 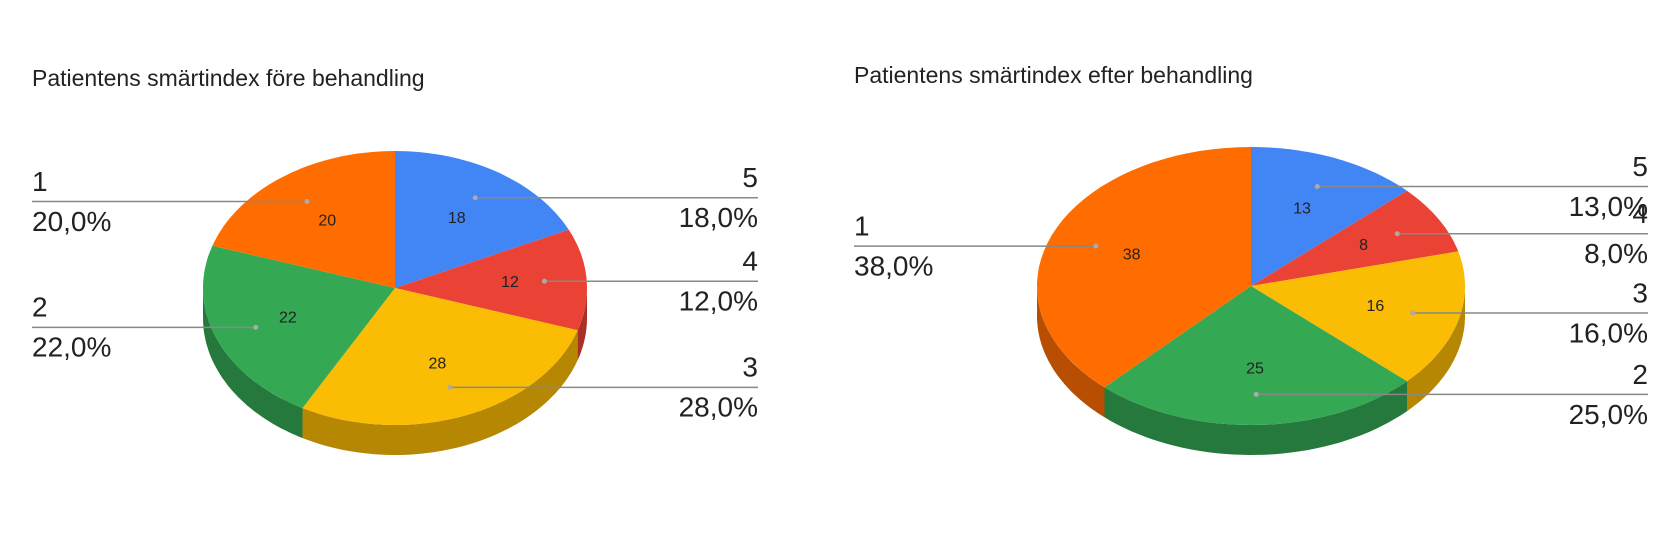 I want to click on percent-label: 18,0%, so click(x=718, y=217).